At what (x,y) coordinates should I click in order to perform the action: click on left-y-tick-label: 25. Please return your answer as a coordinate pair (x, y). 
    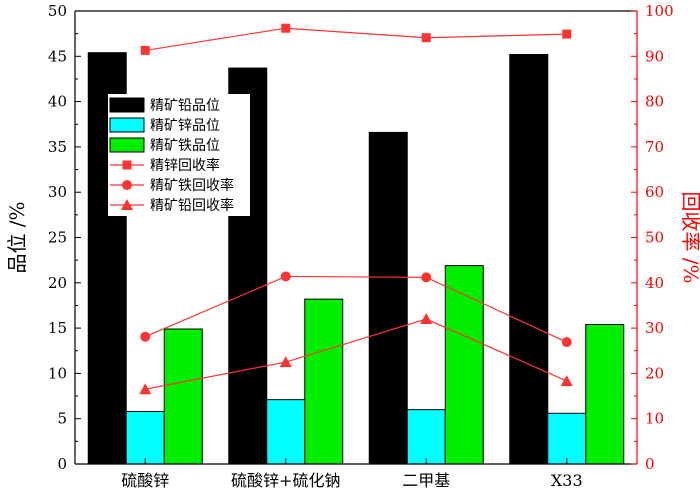
    Looking at the image, I should click on (57, 238).